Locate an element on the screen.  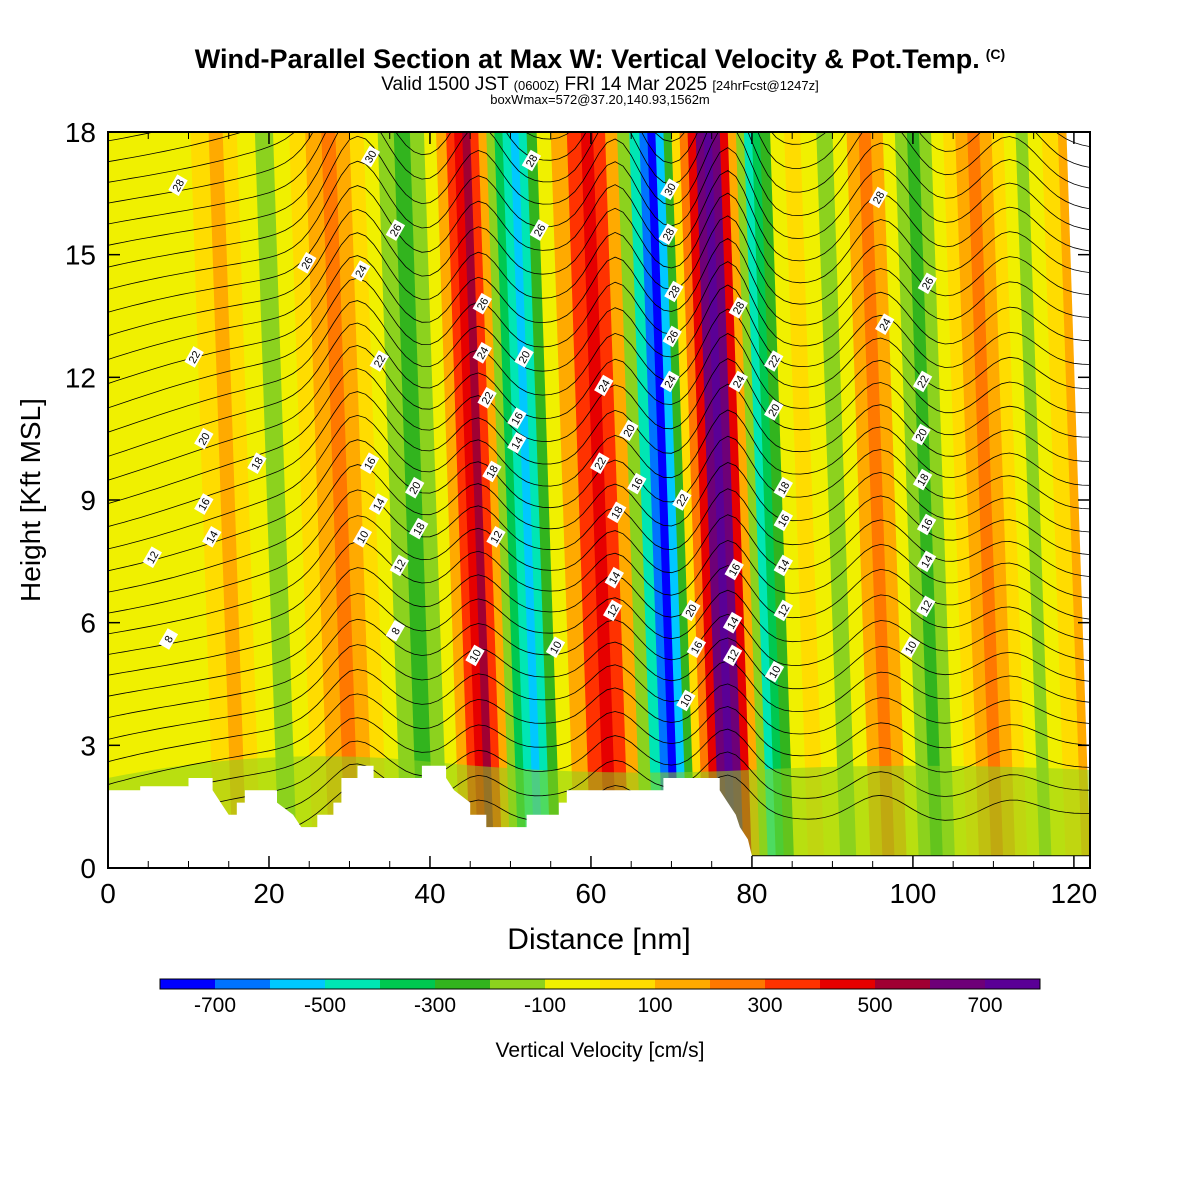
contour-label-text: 12 is located at coordinates (153, 557).